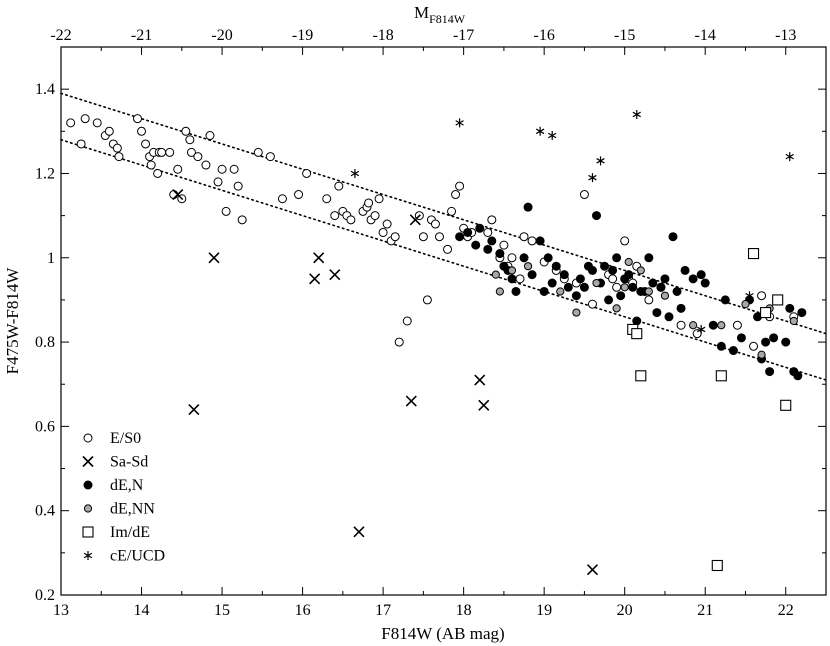 The width and height of the screenshot is (830, 646). What do you see at coordinates (141, 35) in the screenshot?
I see `top-tick-label: -21` at bounding box center [141, 35].